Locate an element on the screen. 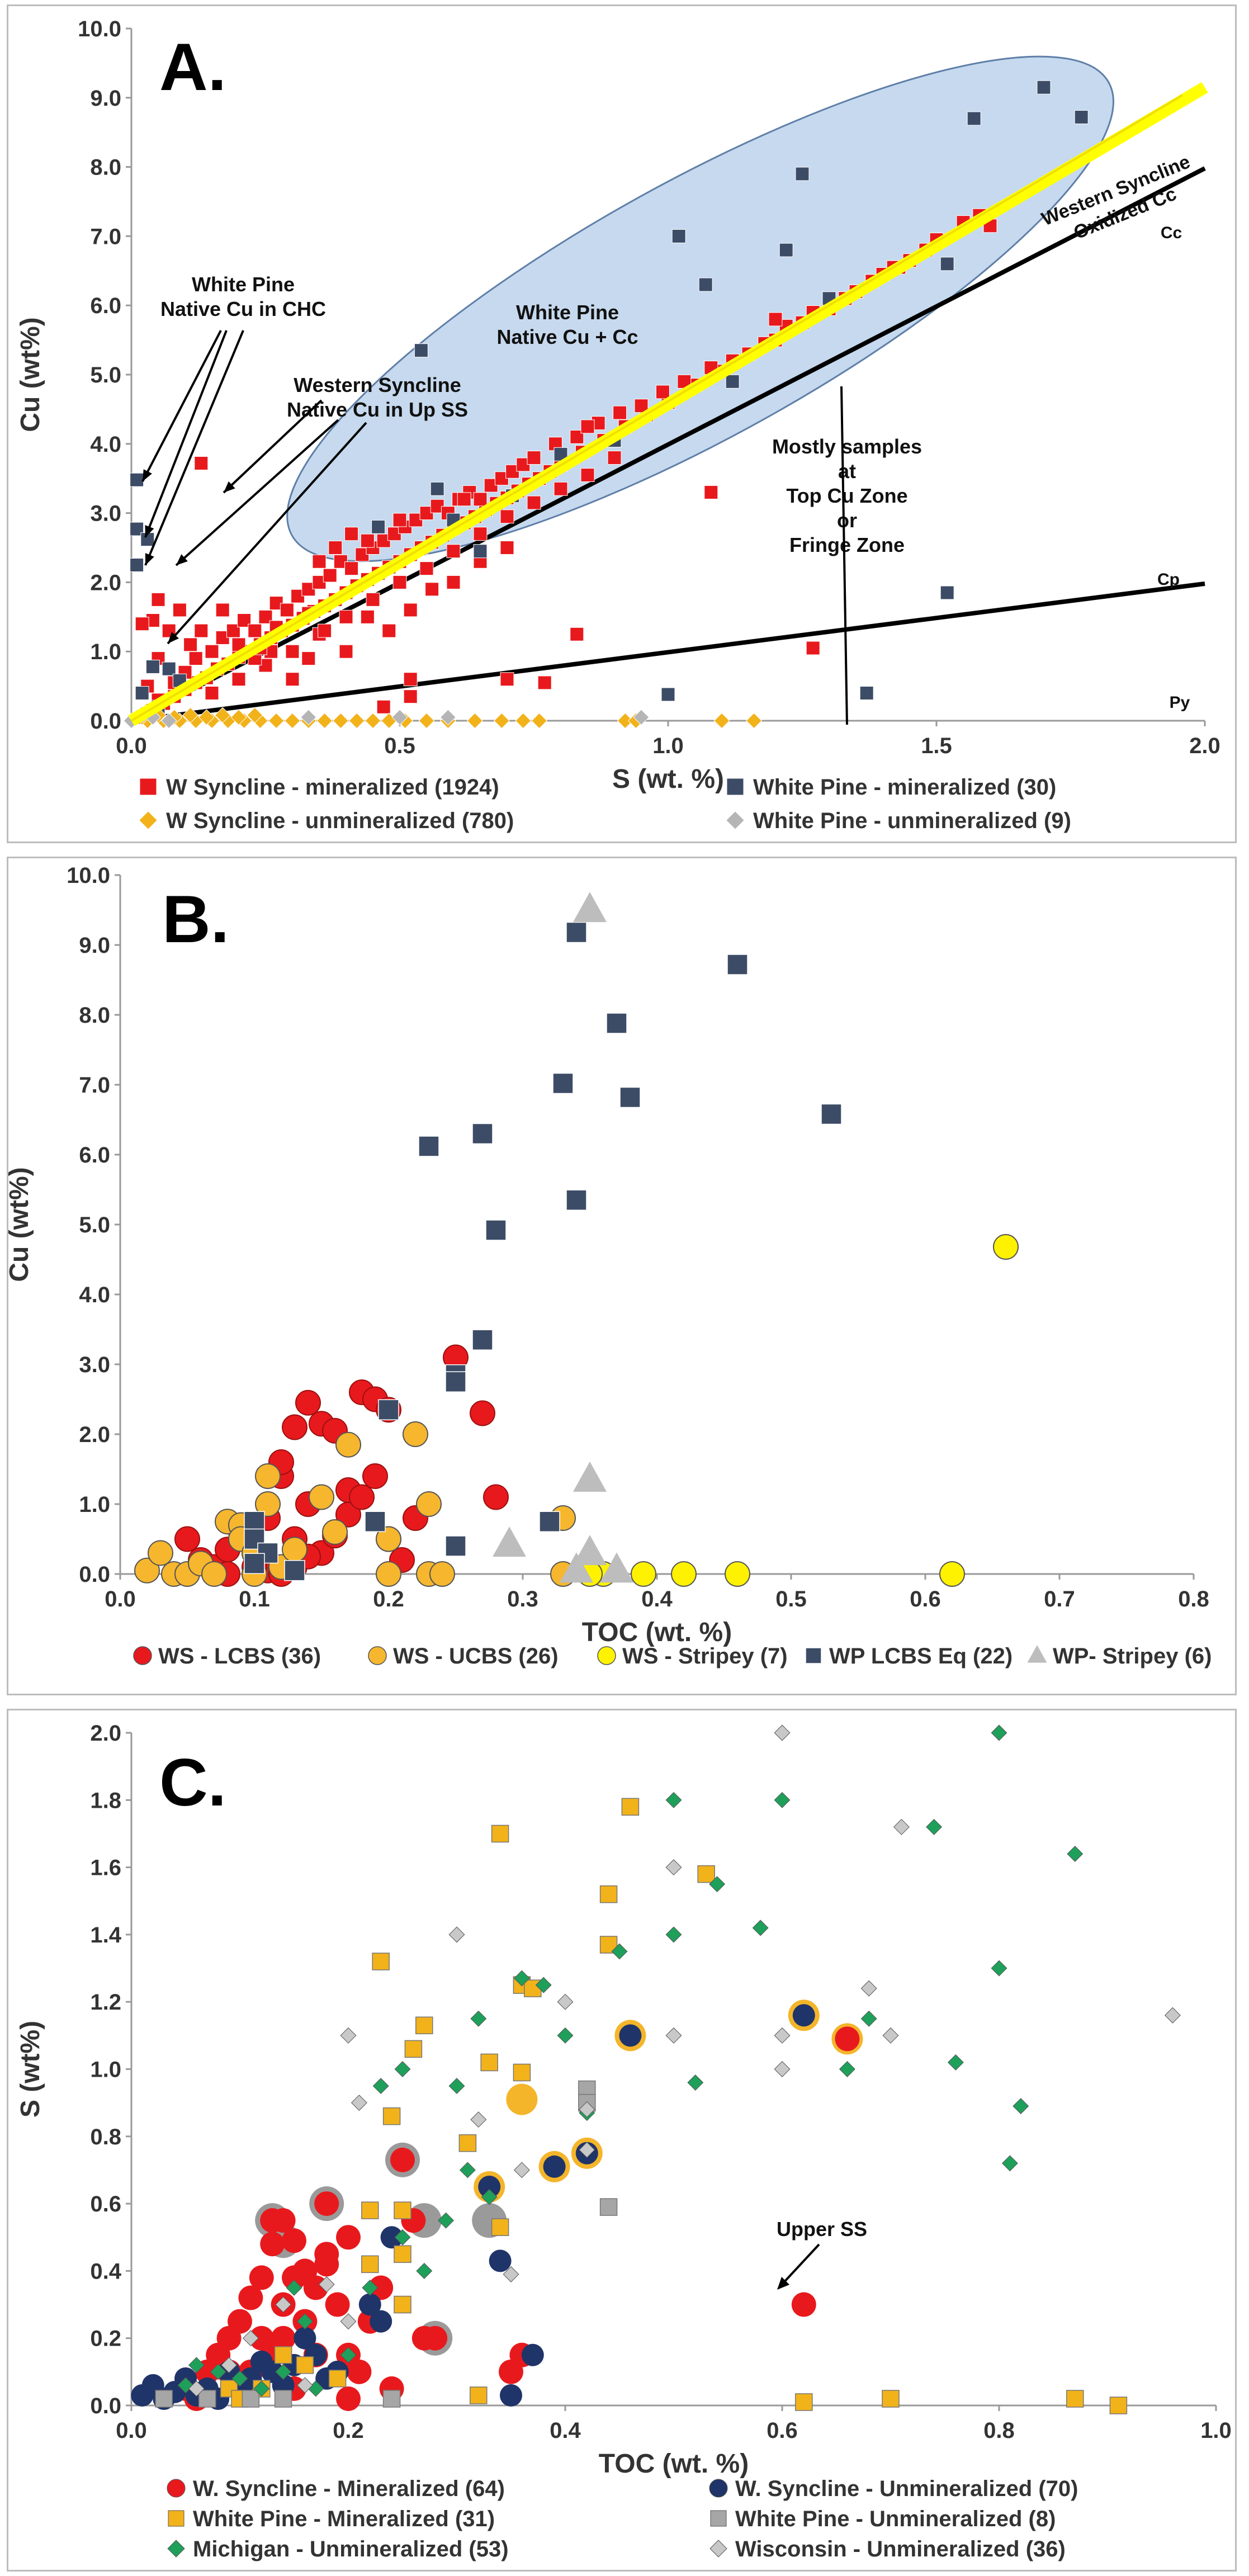 This screenshot has height=2576, width=1249. y-tick-label: 0.6 is located at coordinates (106, 2204).